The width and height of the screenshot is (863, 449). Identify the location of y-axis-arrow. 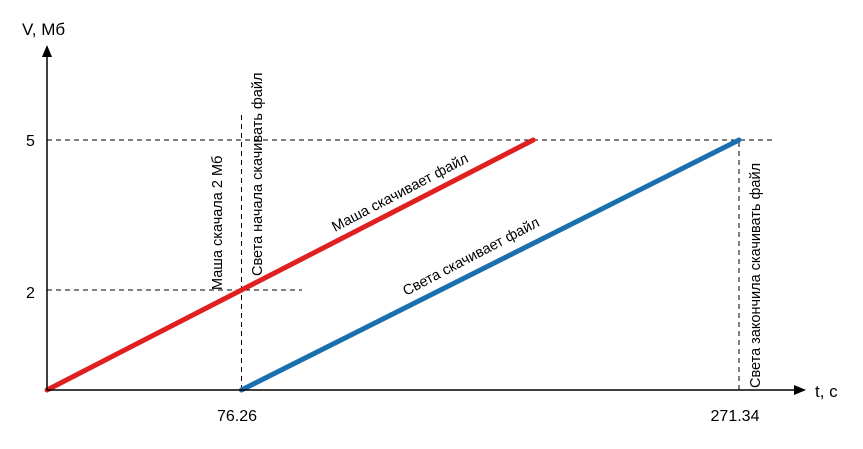
(47, 51).